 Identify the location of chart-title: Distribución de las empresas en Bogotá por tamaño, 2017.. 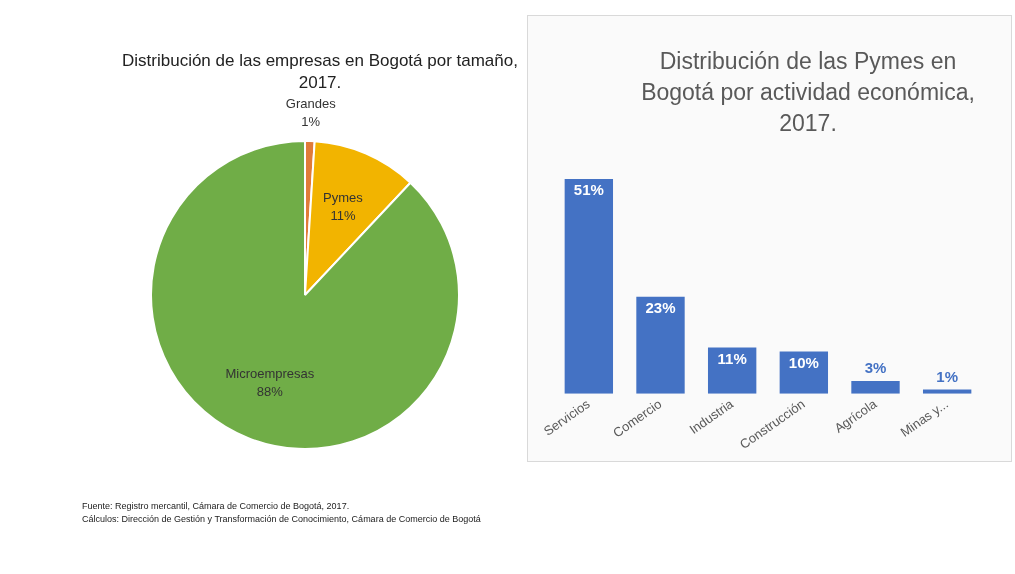
(320, 72).